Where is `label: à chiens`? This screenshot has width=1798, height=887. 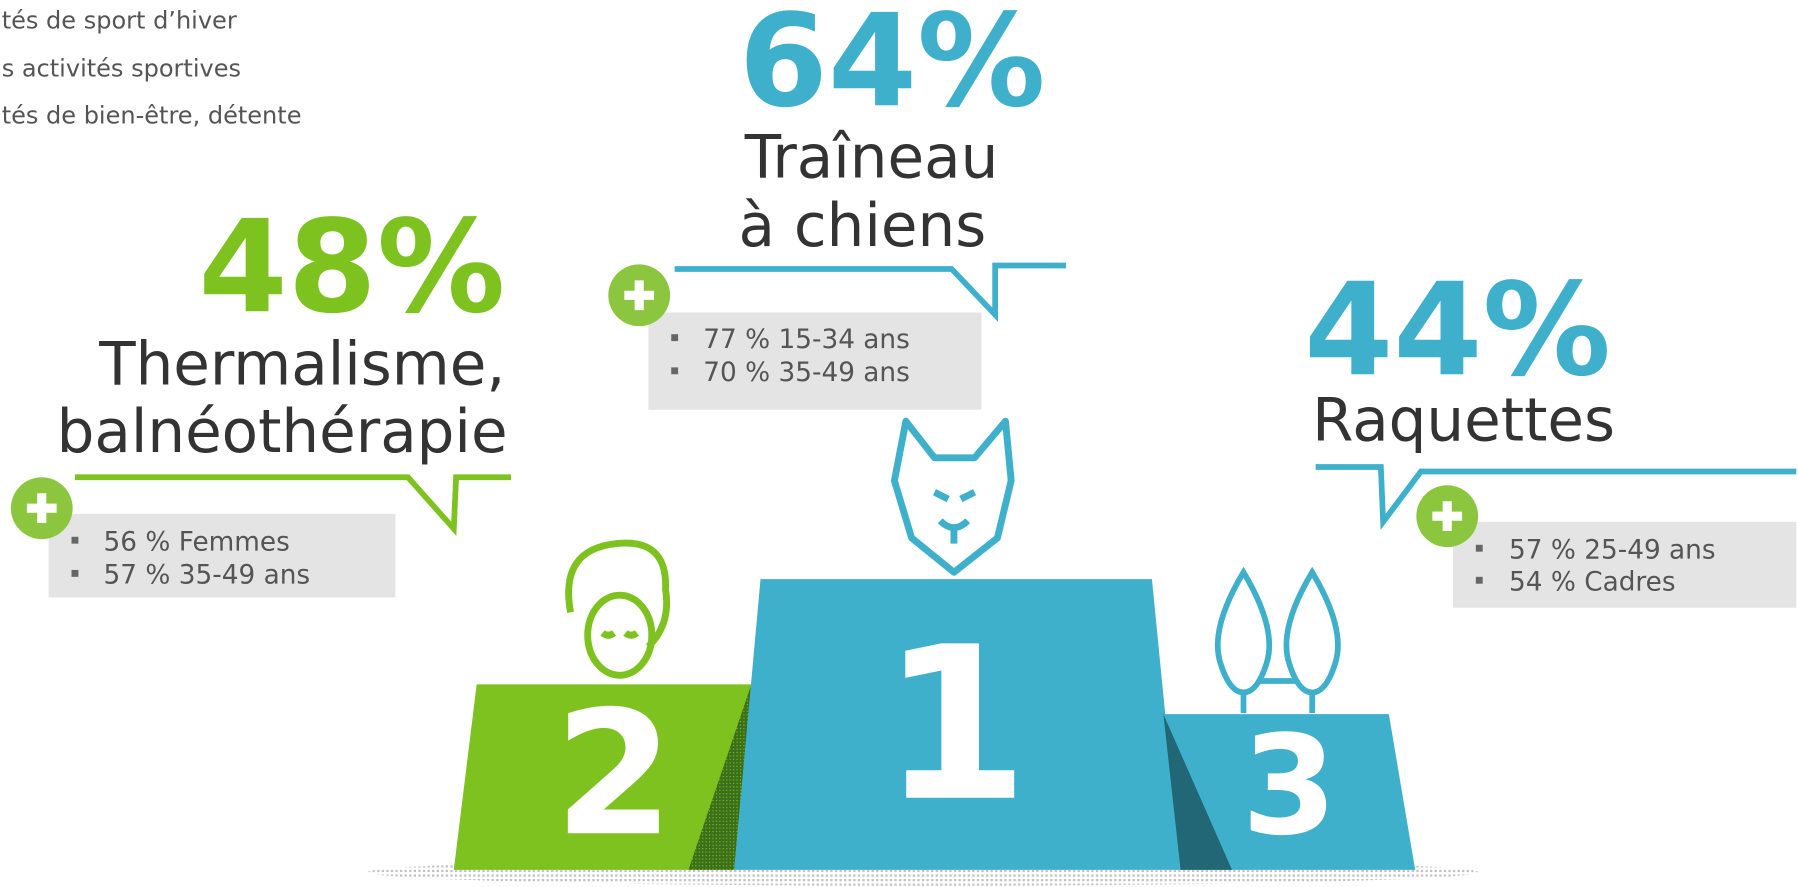 label: à chiens is located at coordinates (863, 226).